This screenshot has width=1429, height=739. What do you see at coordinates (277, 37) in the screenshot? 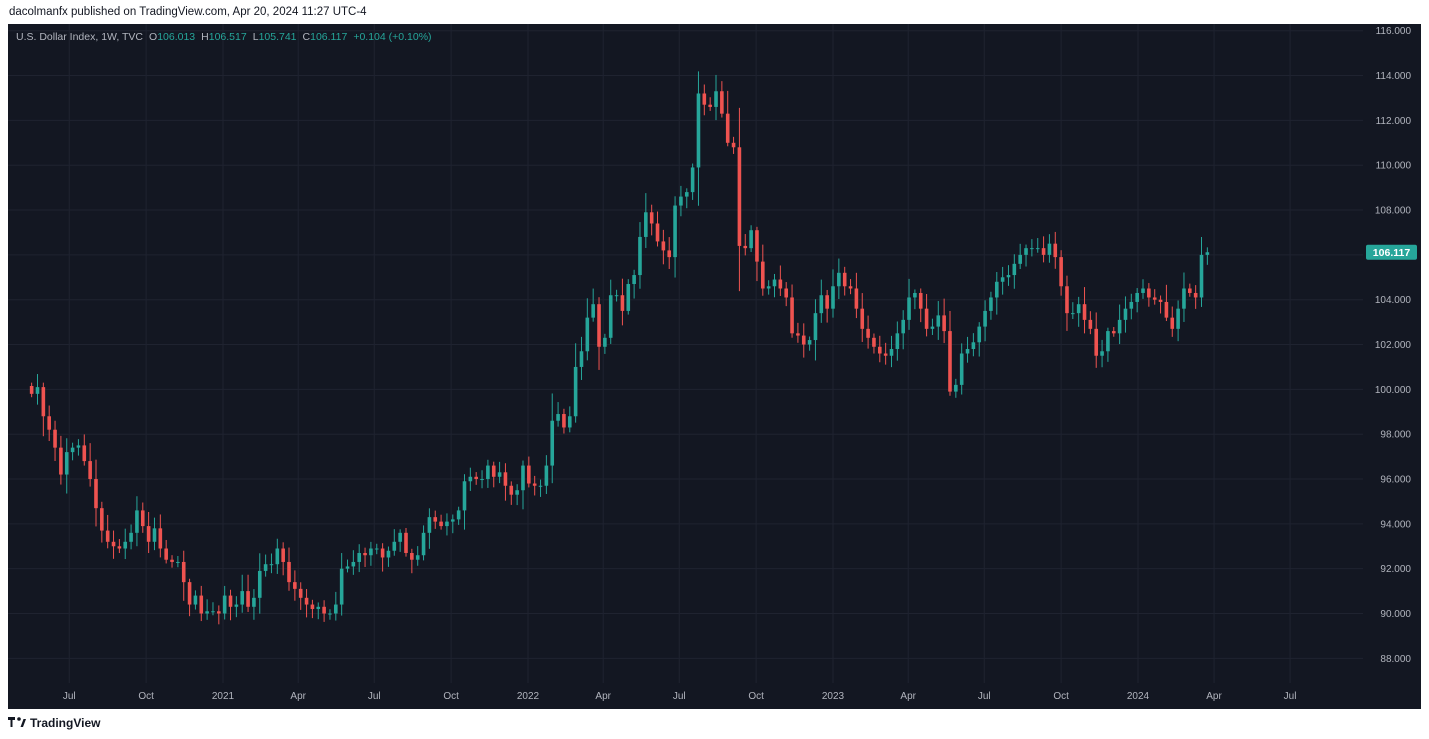
I see `legend-low-value: 105.741` at bounding box center [277, 37].